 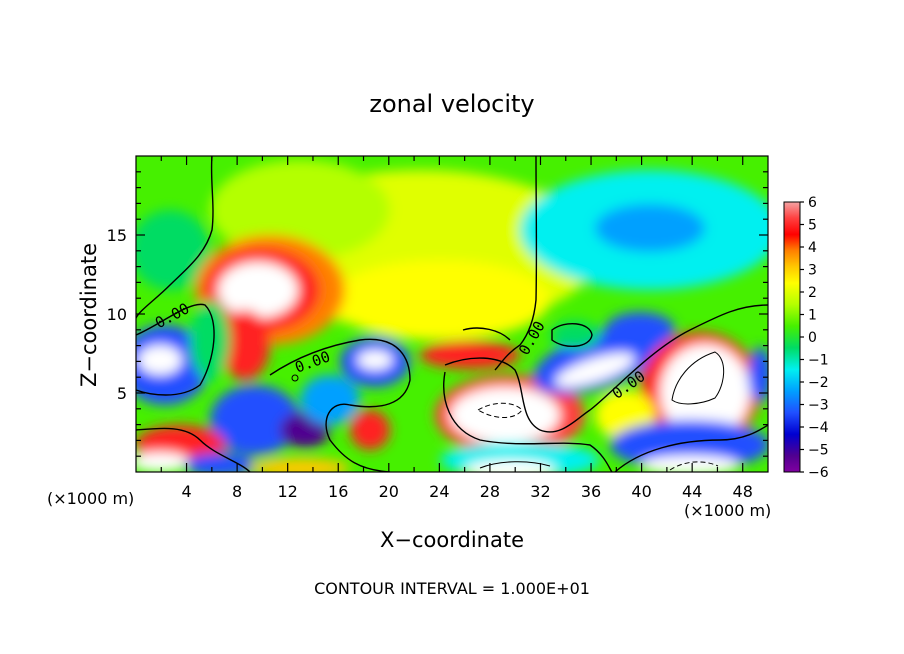 I want to click on x-axis-label: X−coordinate, so click(x=452, y=540).